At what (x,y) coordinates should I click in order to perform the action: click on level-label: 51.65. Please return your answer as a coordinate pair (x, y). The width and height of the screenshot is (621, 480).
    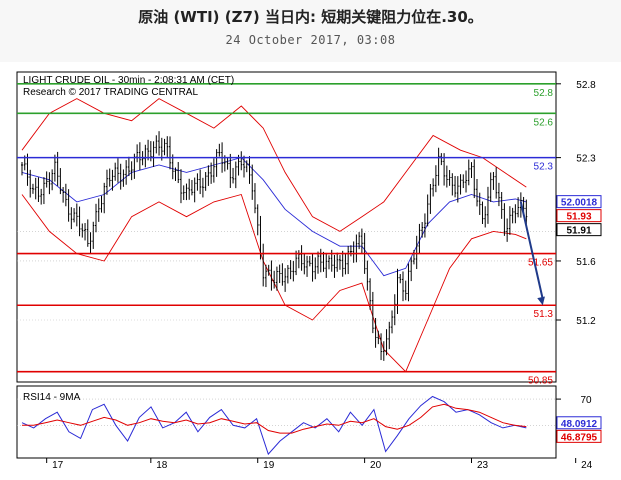
    Looking at the image, I should click on (540, 263).